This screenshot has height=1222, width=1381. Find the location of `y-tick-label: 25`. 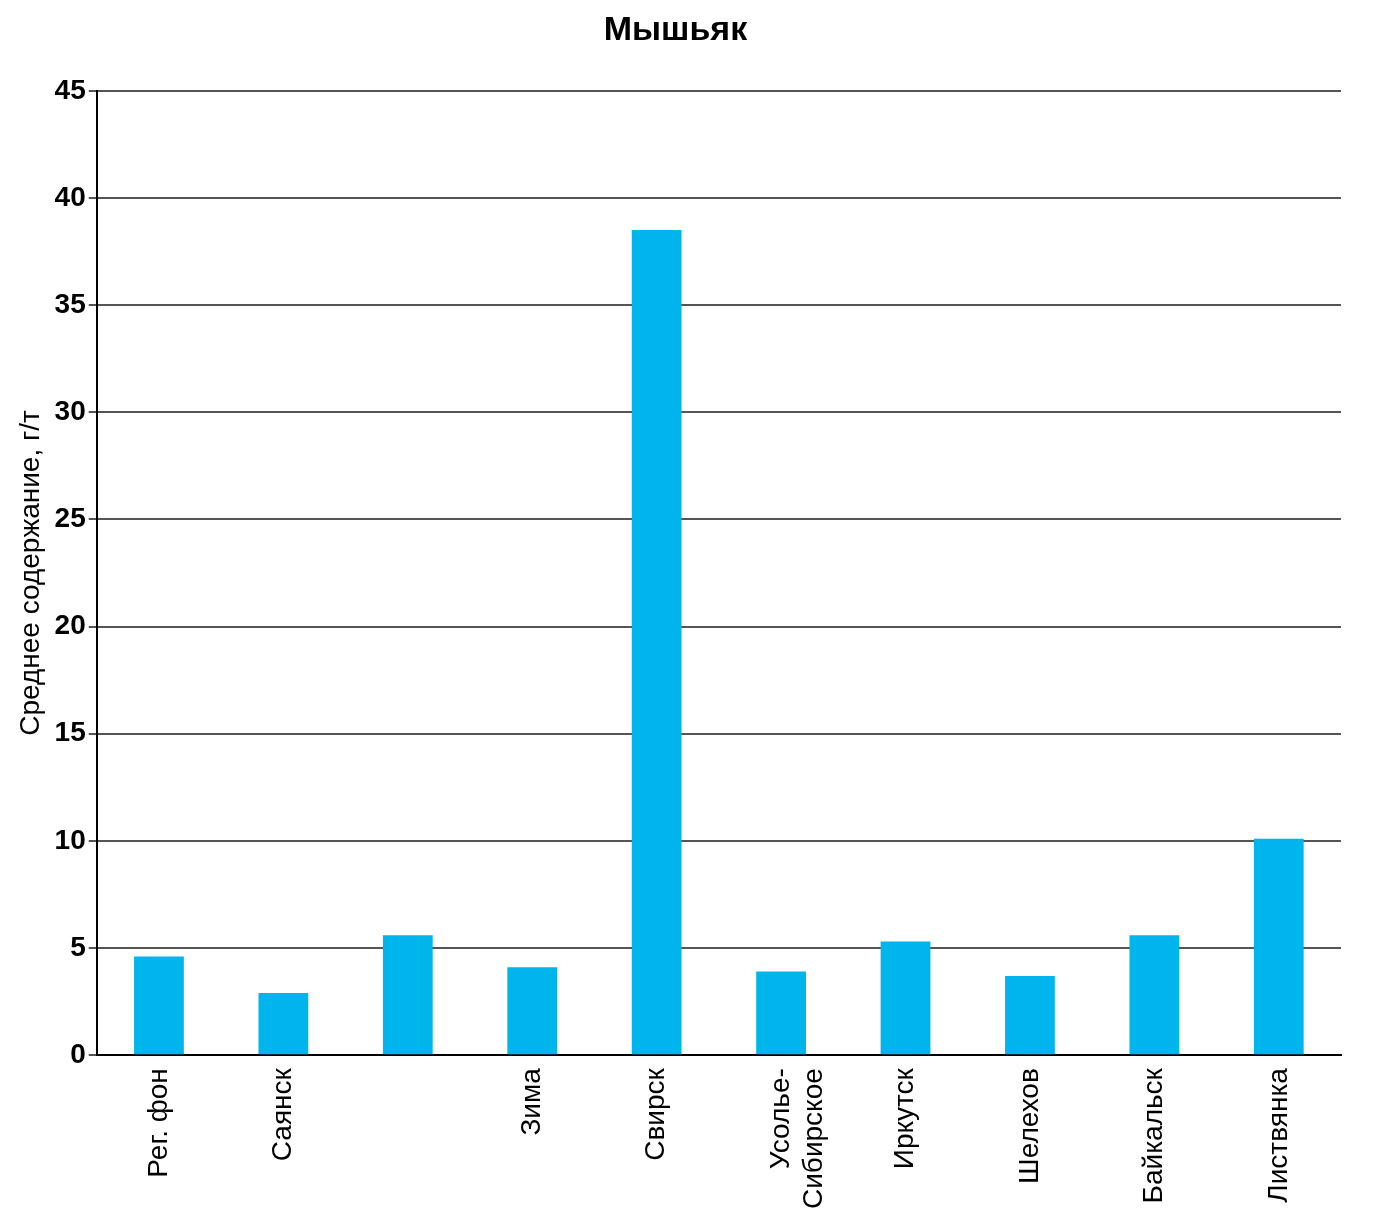

y-tick-label: 25 is located at coordinates (70, 518).